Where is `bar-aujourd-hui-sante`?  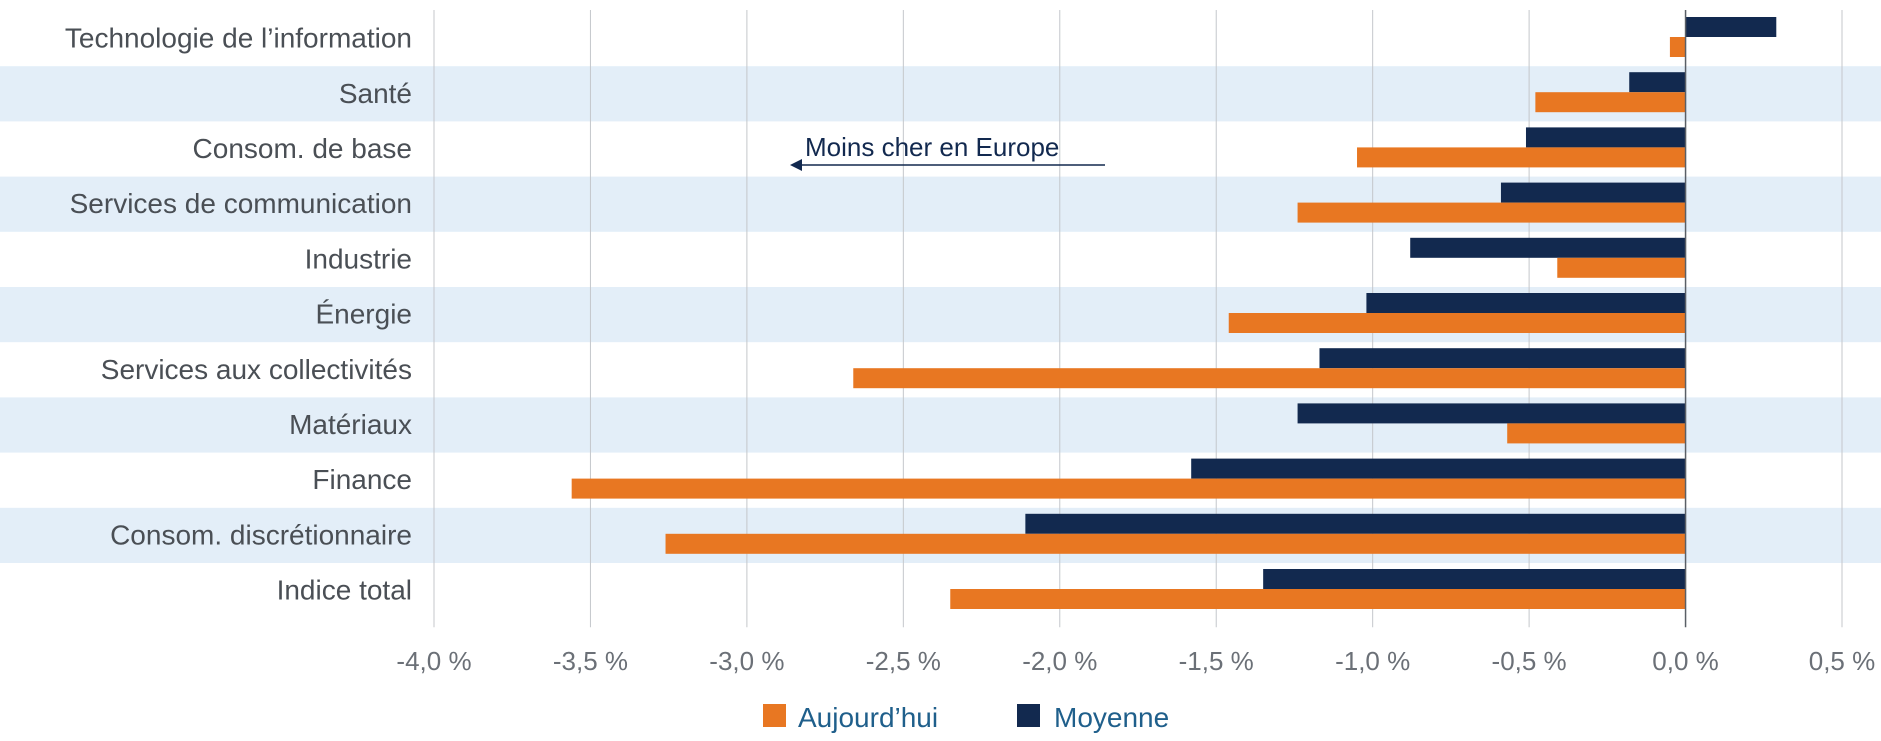 bar-aujourd-hui-sante is located at coordinates (1610, 102).